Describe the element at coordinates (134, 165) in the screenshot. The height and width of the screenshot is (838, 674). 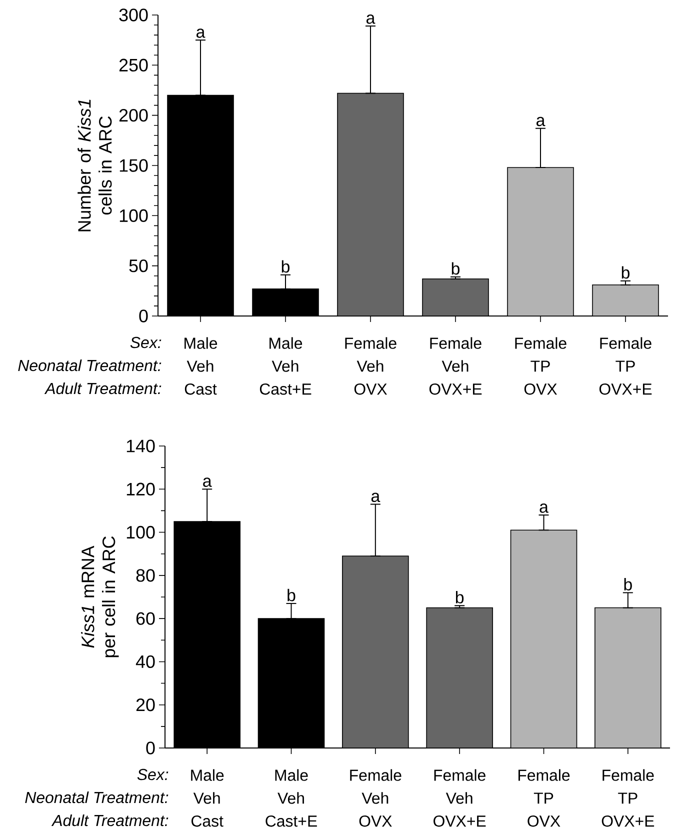
I see `y-tick-label: 150` at that location.